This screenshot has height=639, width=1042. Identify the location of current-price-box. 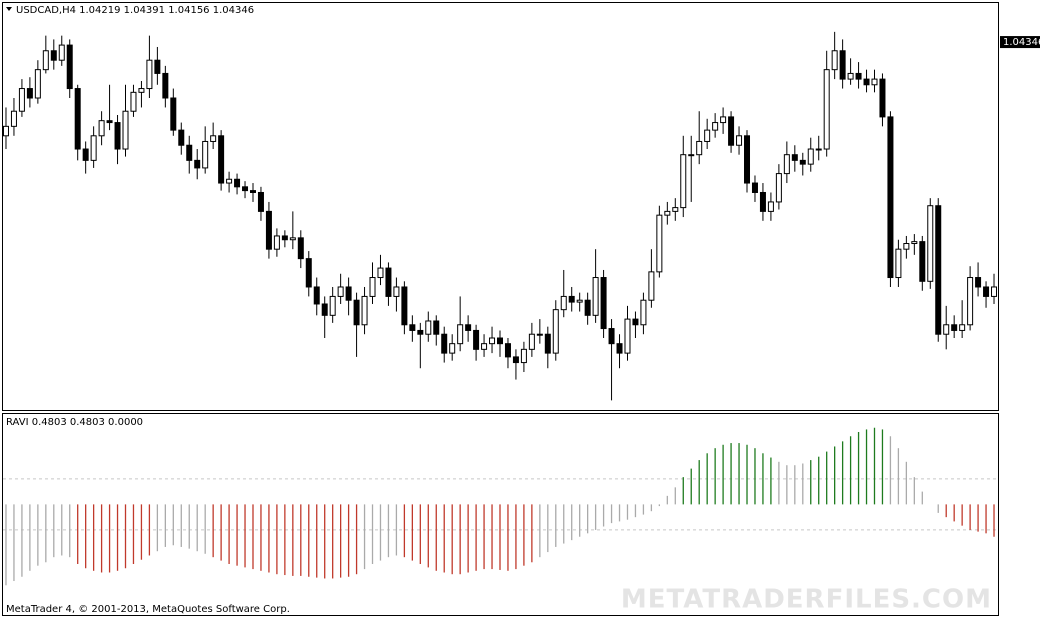
(1020, 42).